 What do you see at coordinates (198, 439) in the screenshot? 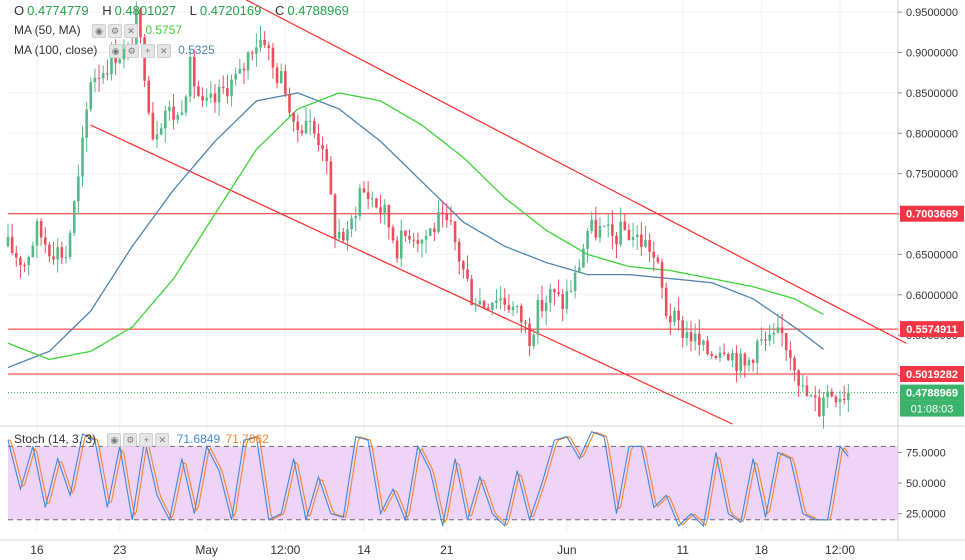
I see `stoch-k-value: 71.6849` at bounding box center [198, 439].